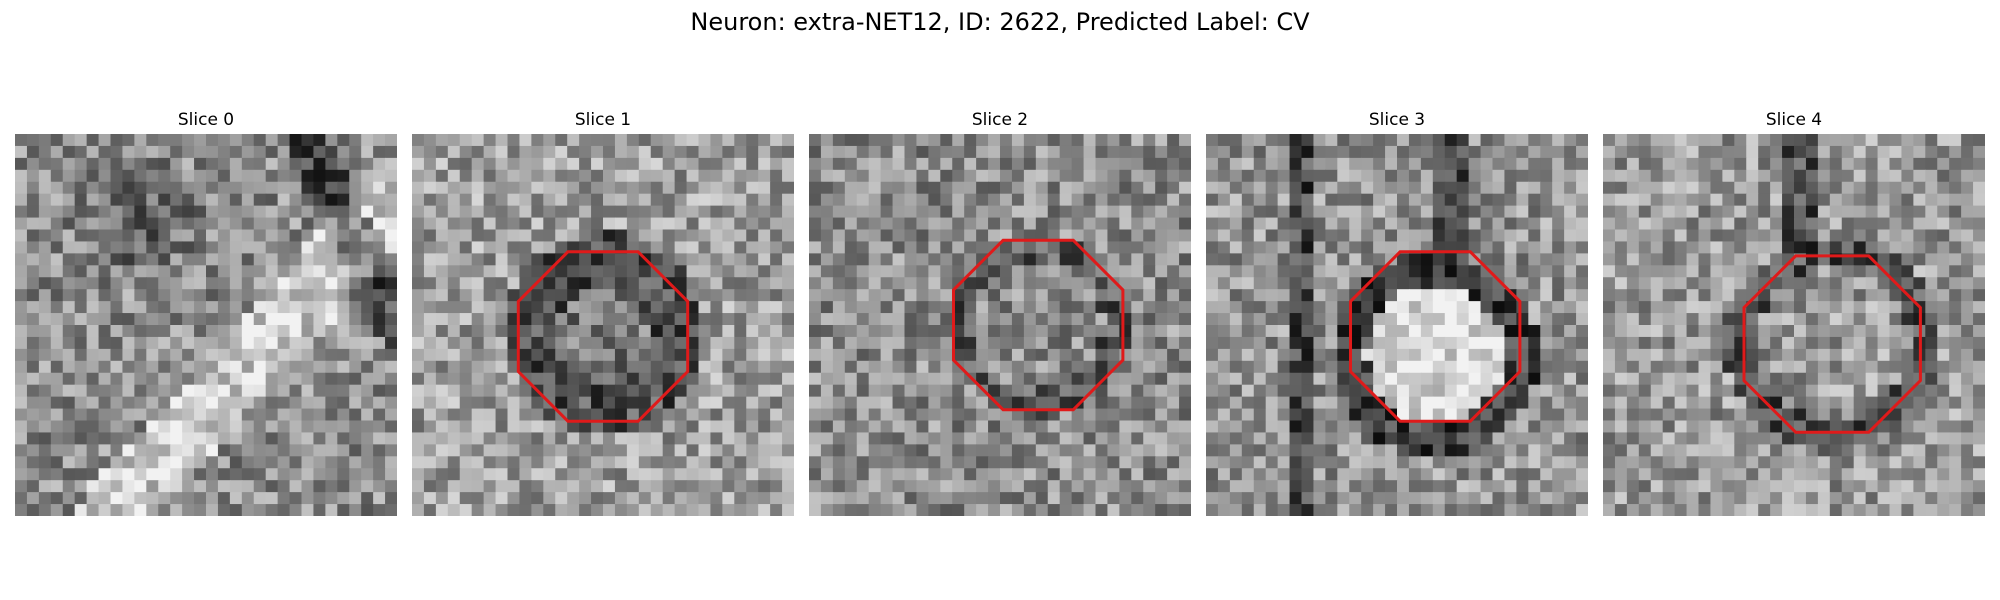  I want to click on slice-title-4: Slice 4, so click(1794, 120).